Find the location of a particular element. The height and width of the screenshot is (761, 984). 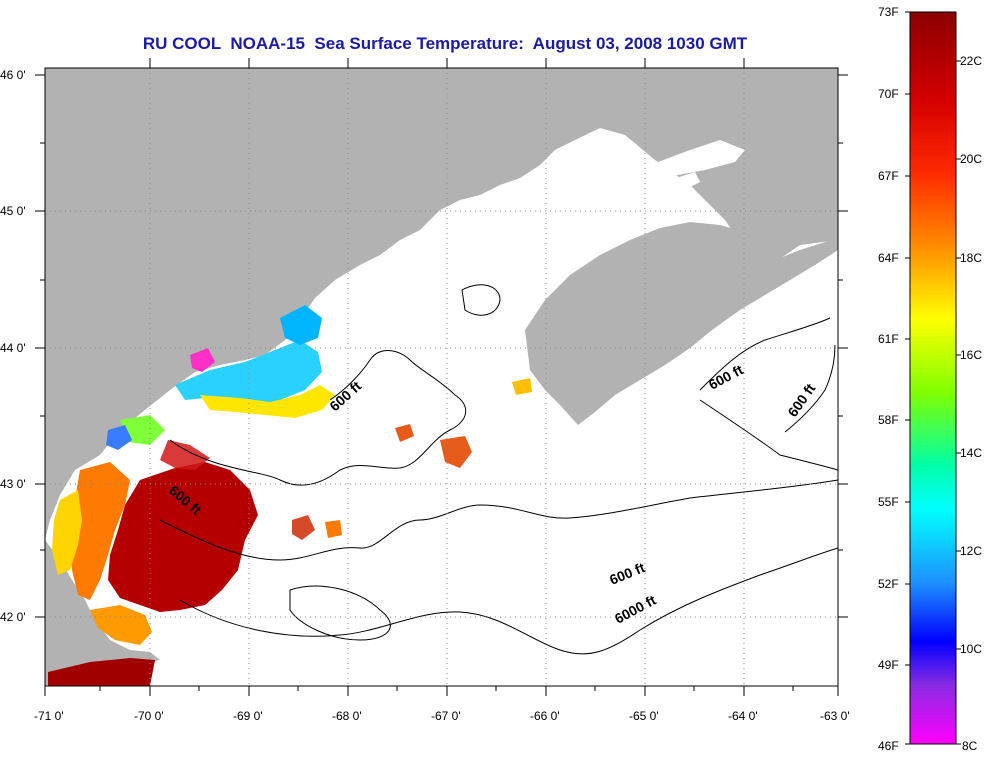

contour-600-georges is located at coordinates (498, 520).